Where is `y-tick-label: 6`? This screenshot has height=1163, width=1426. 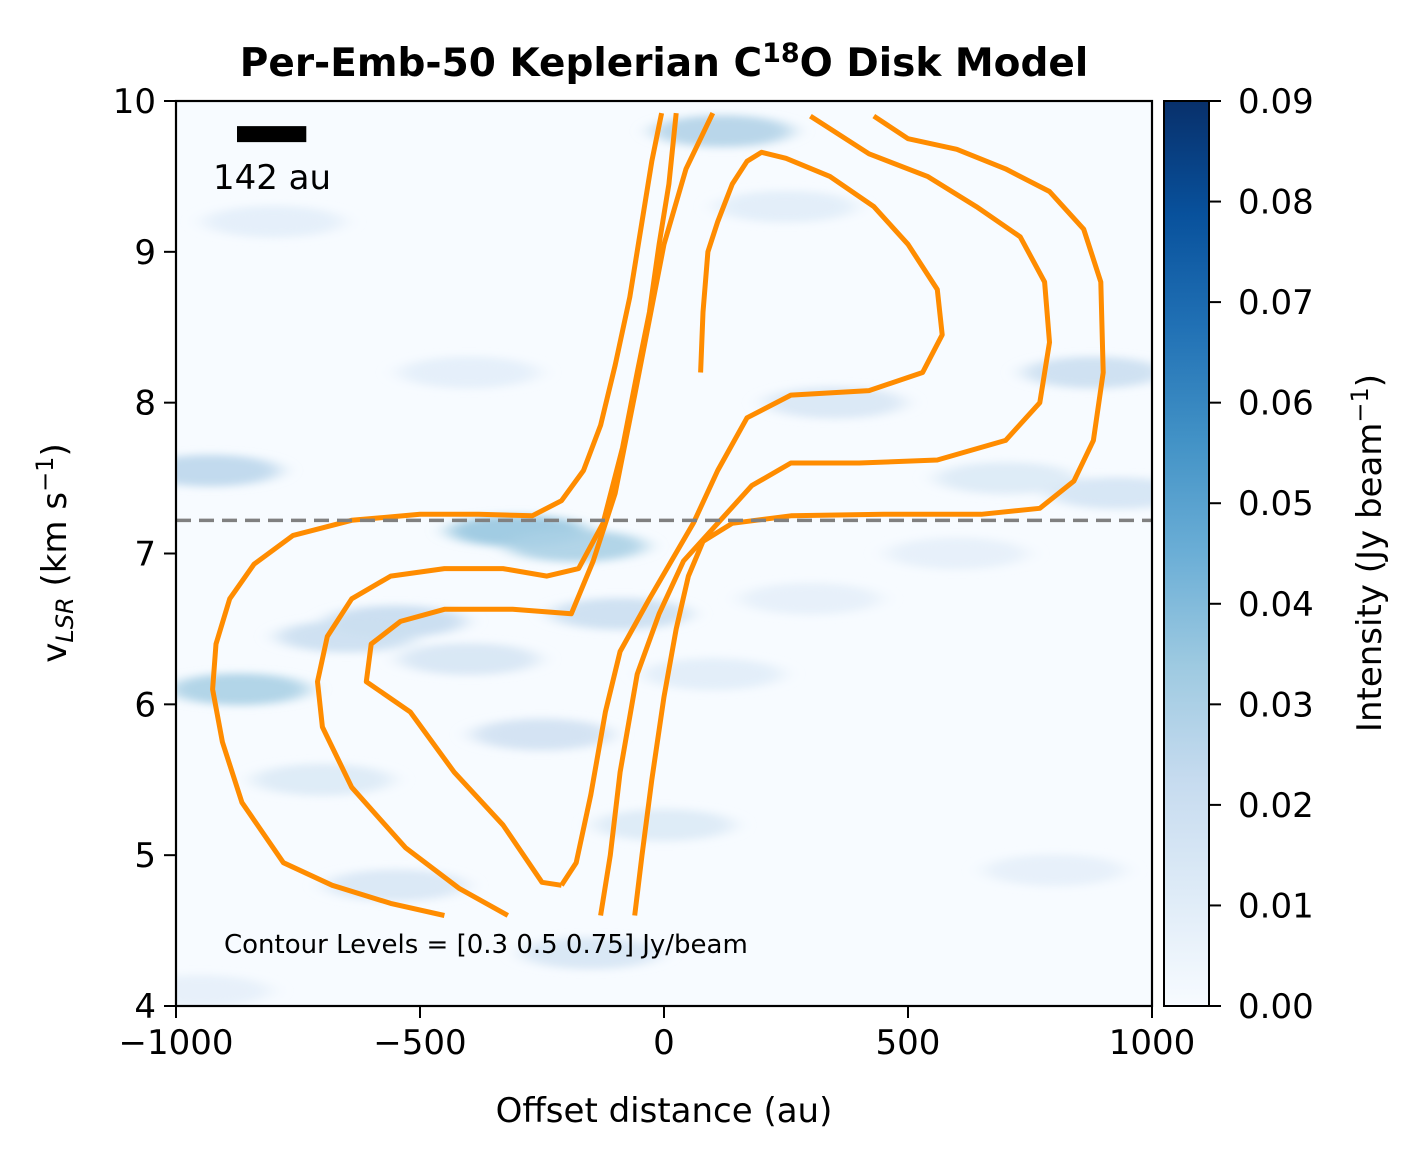
y-tick-label: 6 is located at coordinates (145, 705).